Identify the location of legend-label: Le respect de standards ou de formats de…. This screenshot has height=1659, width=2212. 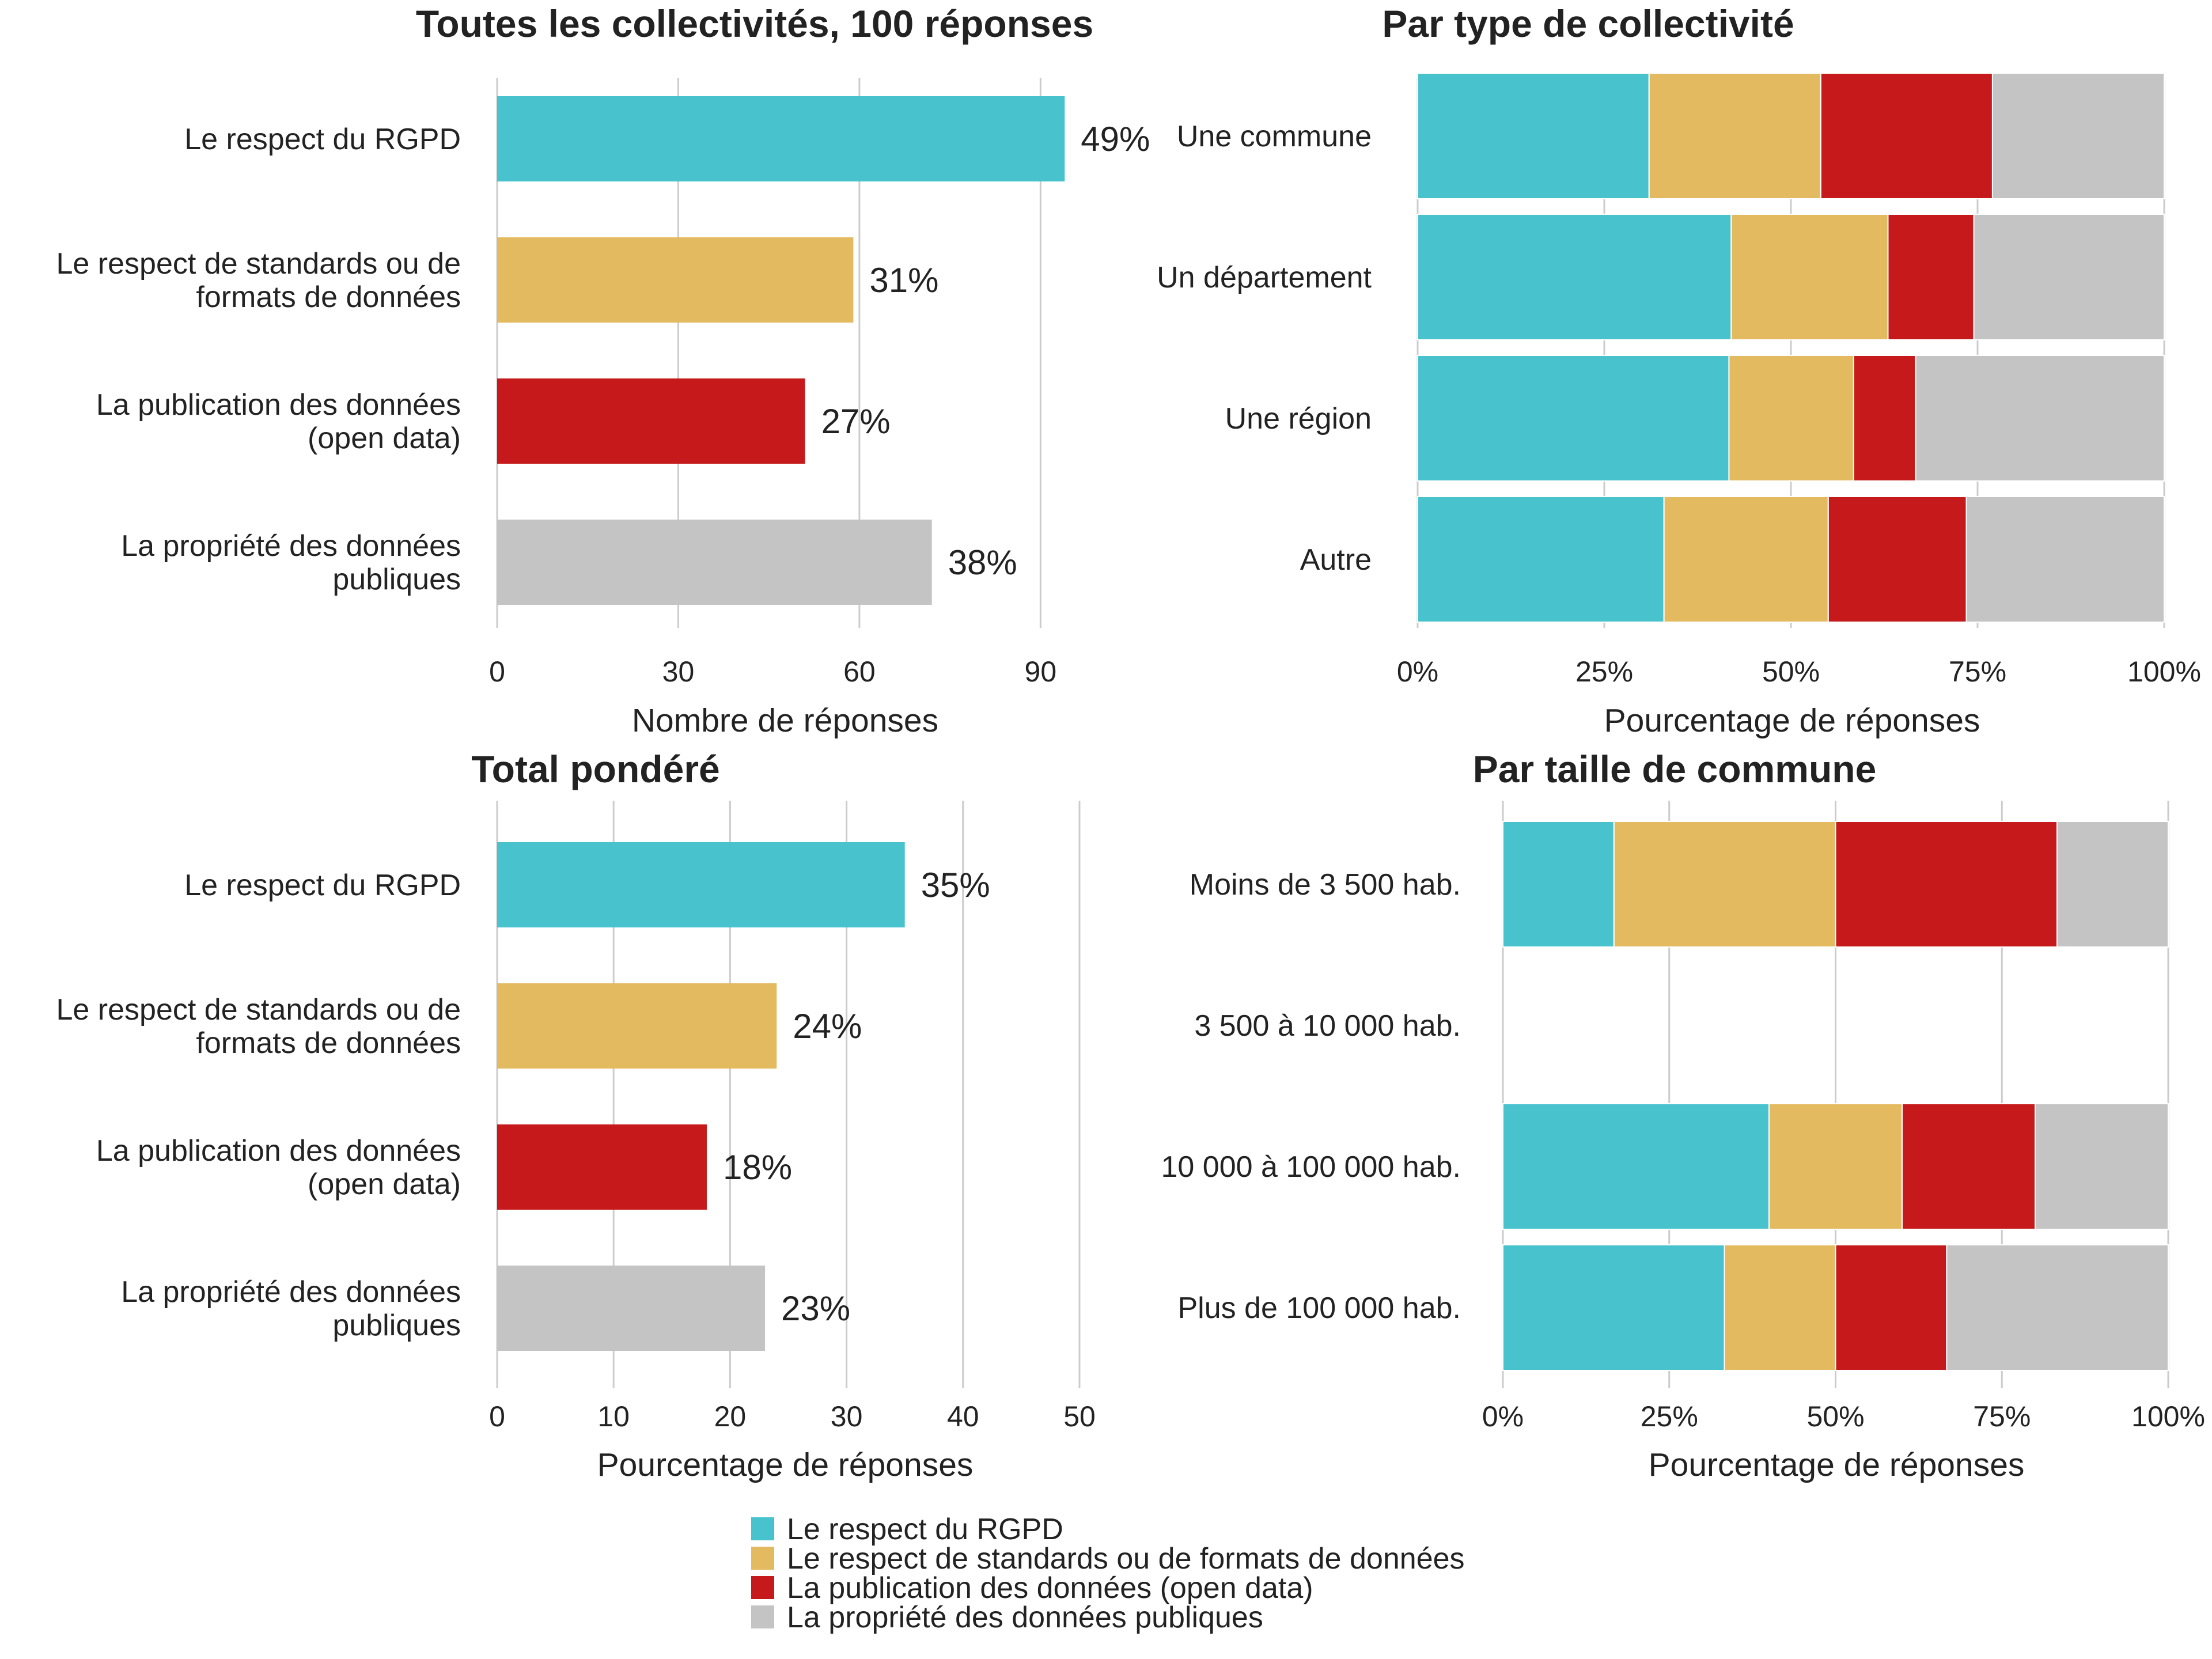
(1126, 1558).